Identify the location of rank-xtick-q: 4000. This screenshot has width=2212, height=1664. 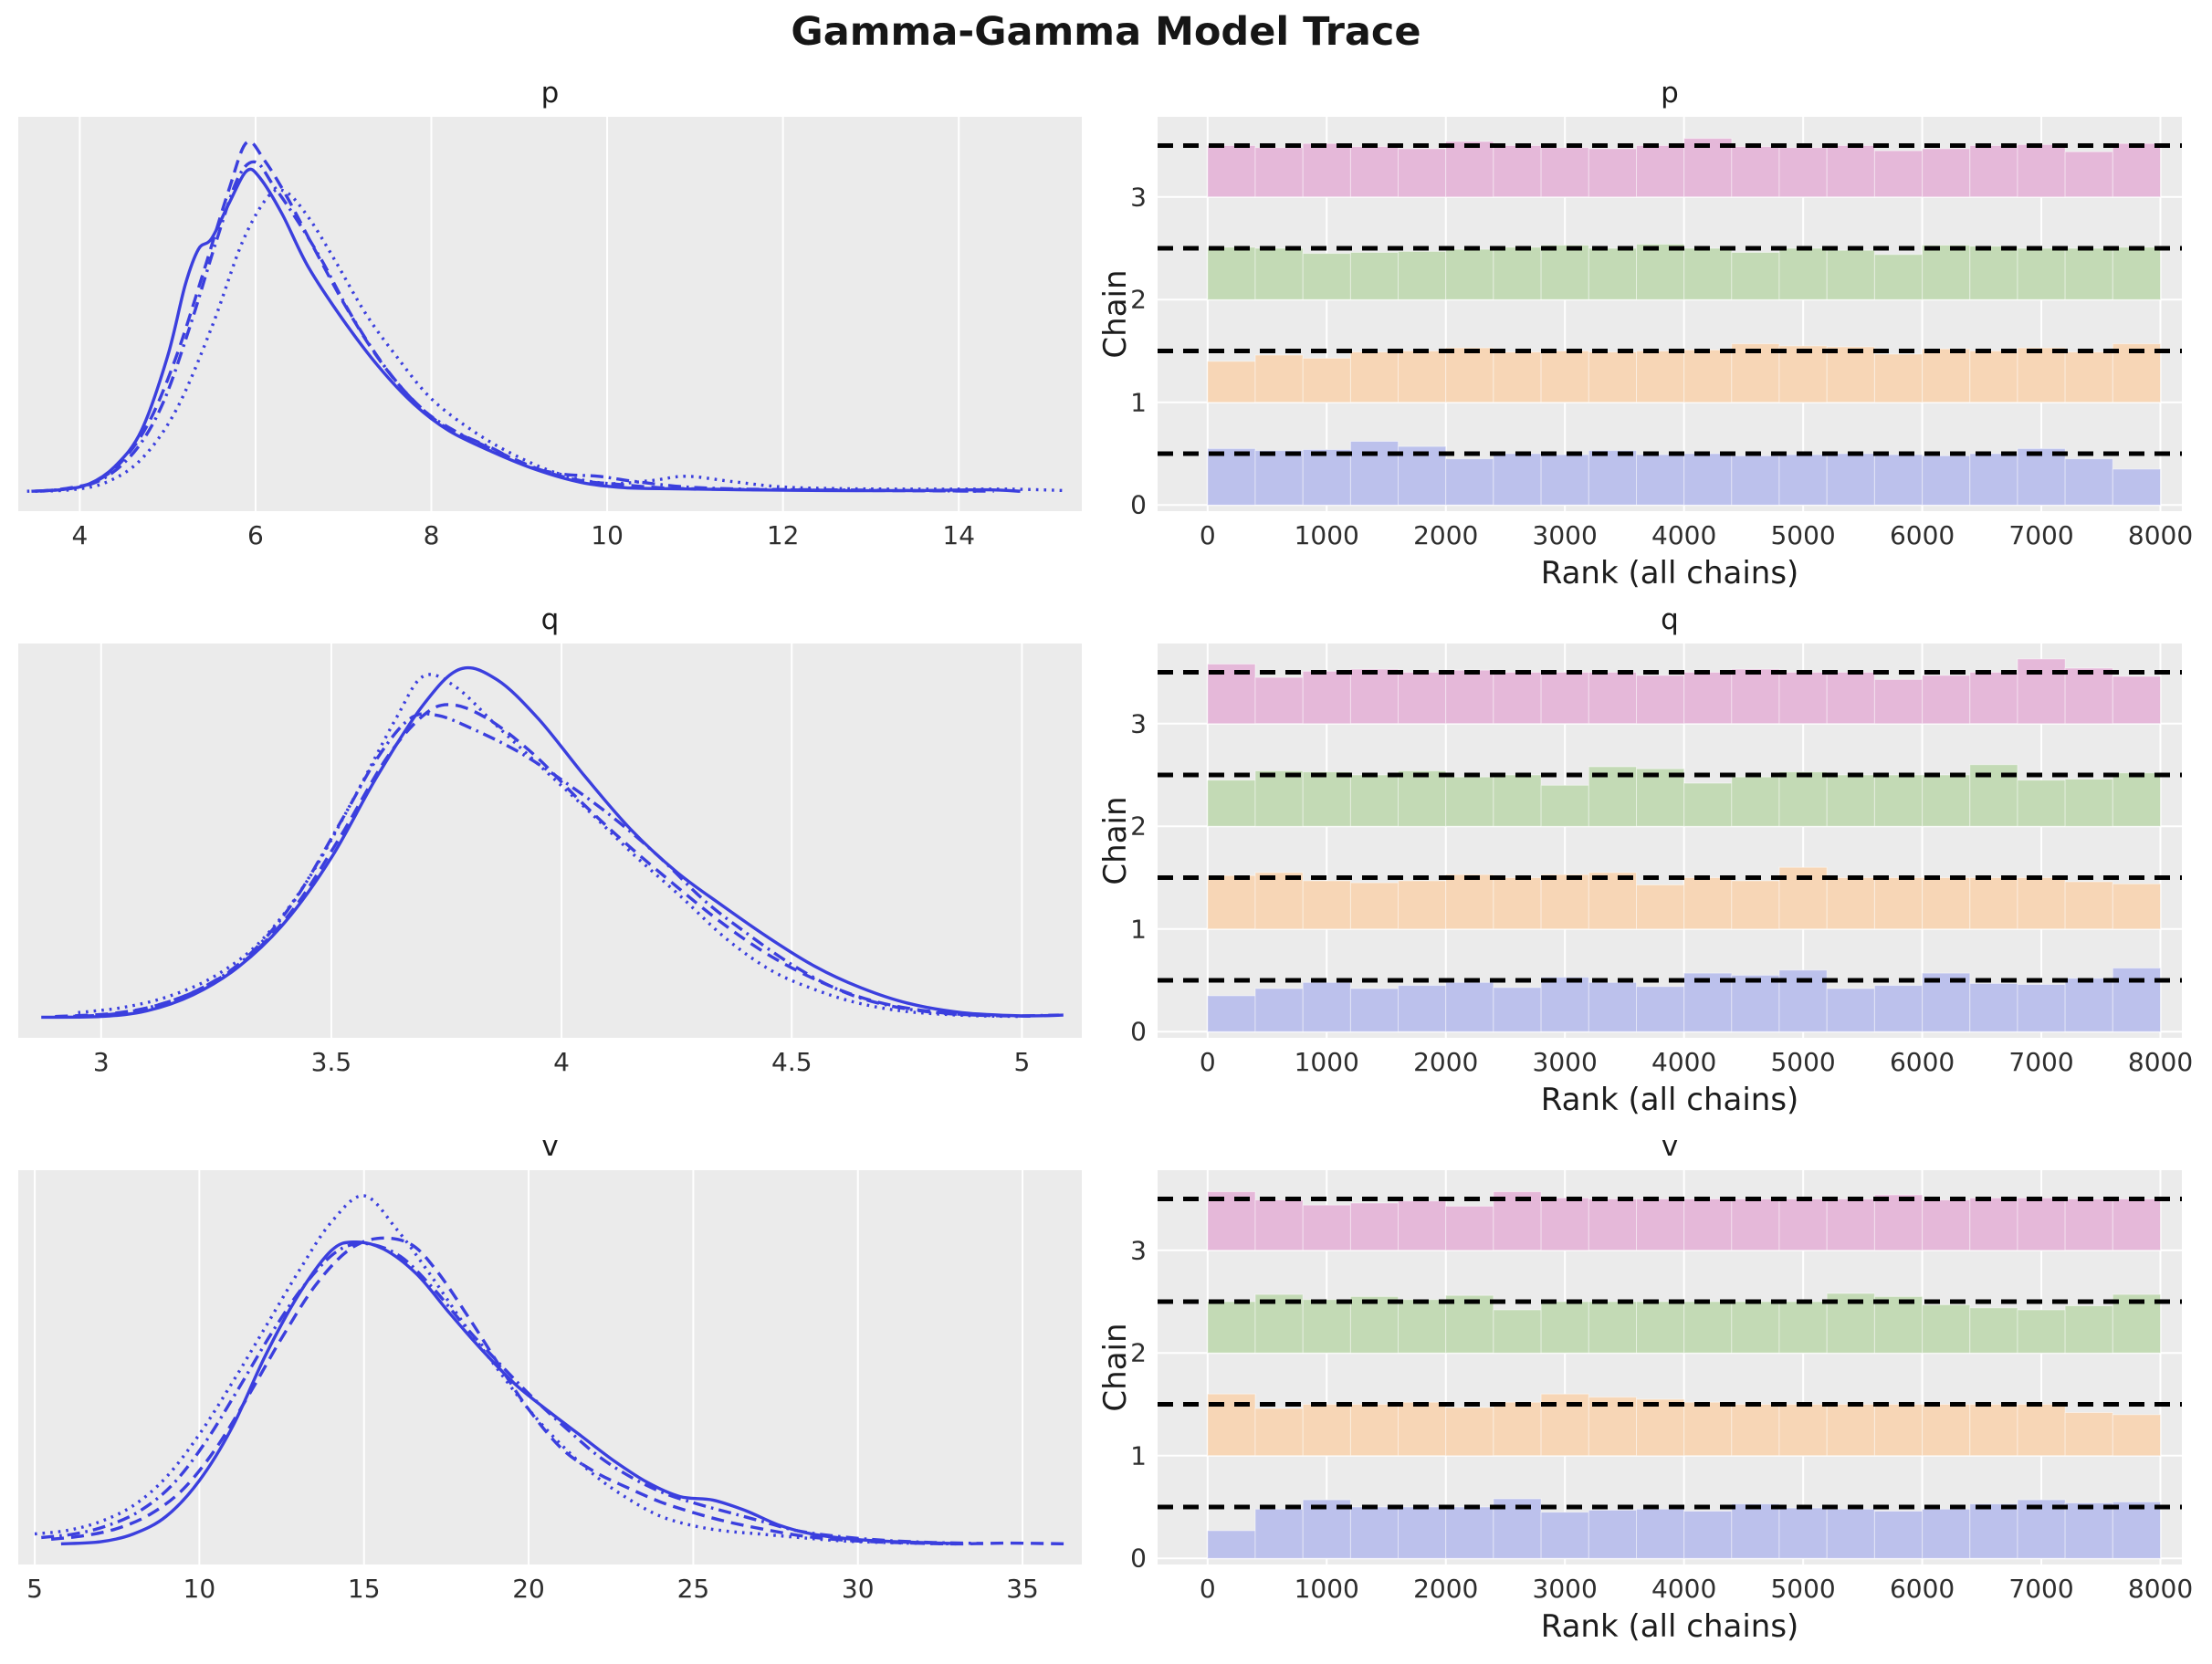
(1684, 1062).